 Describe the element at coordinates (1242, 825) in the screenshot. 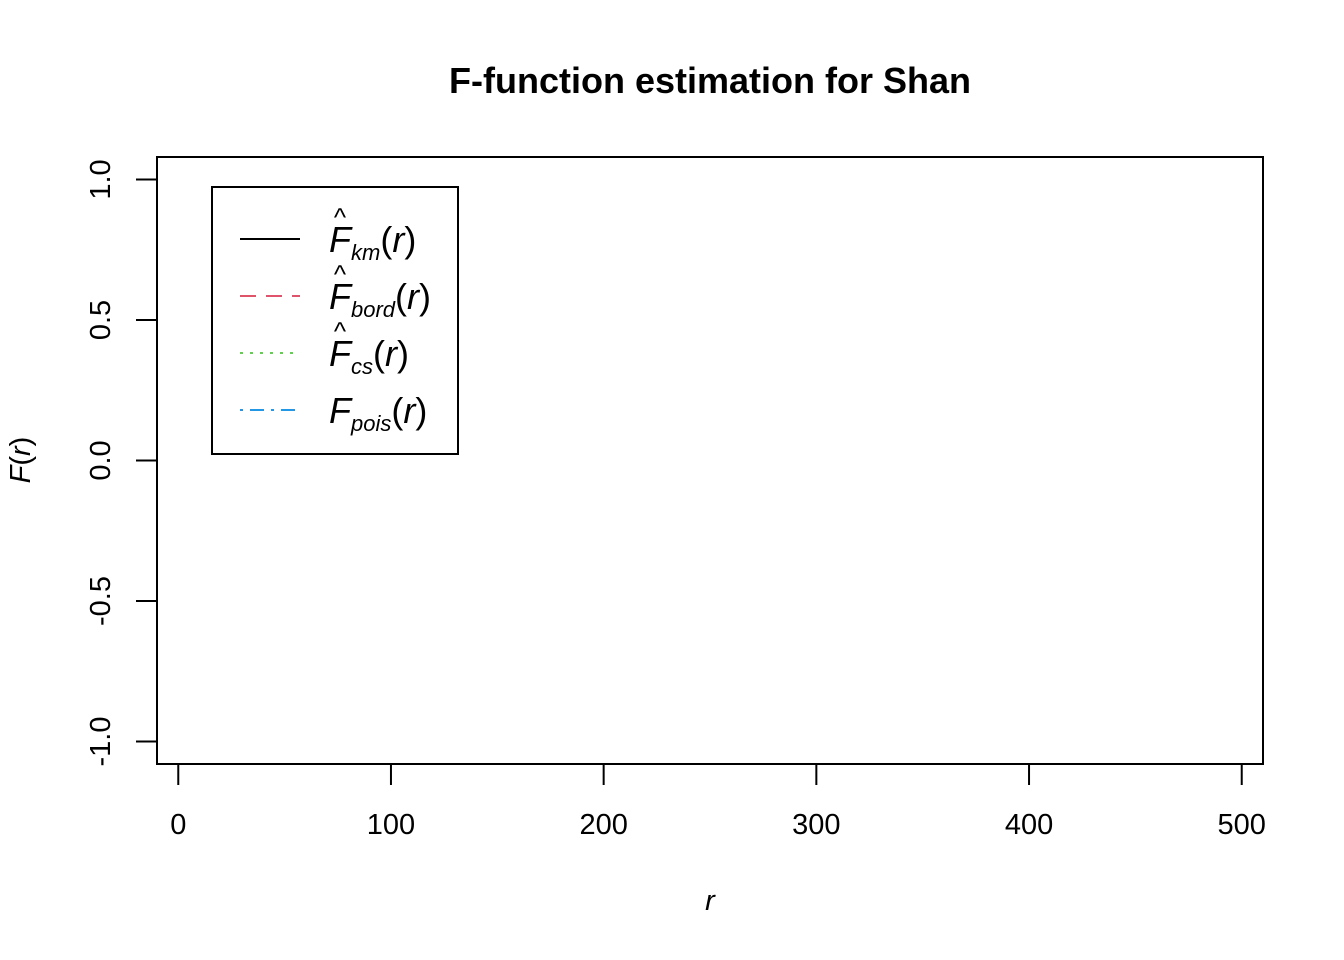

I see `x-tick-label: 500` at that location.